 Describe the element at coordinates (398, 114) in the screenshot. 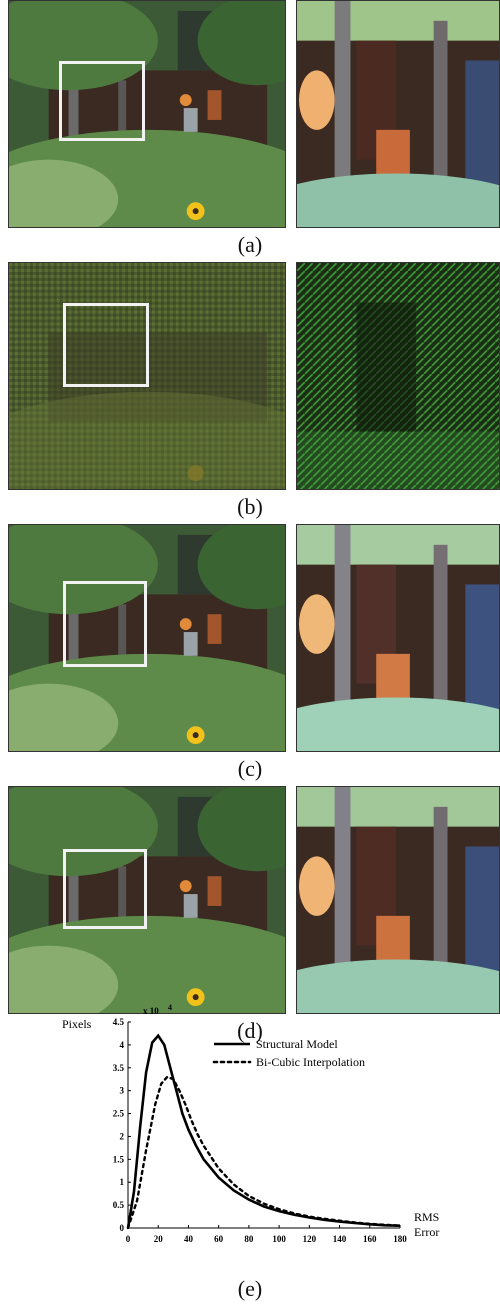

I see `zoom-image-a` at that location.